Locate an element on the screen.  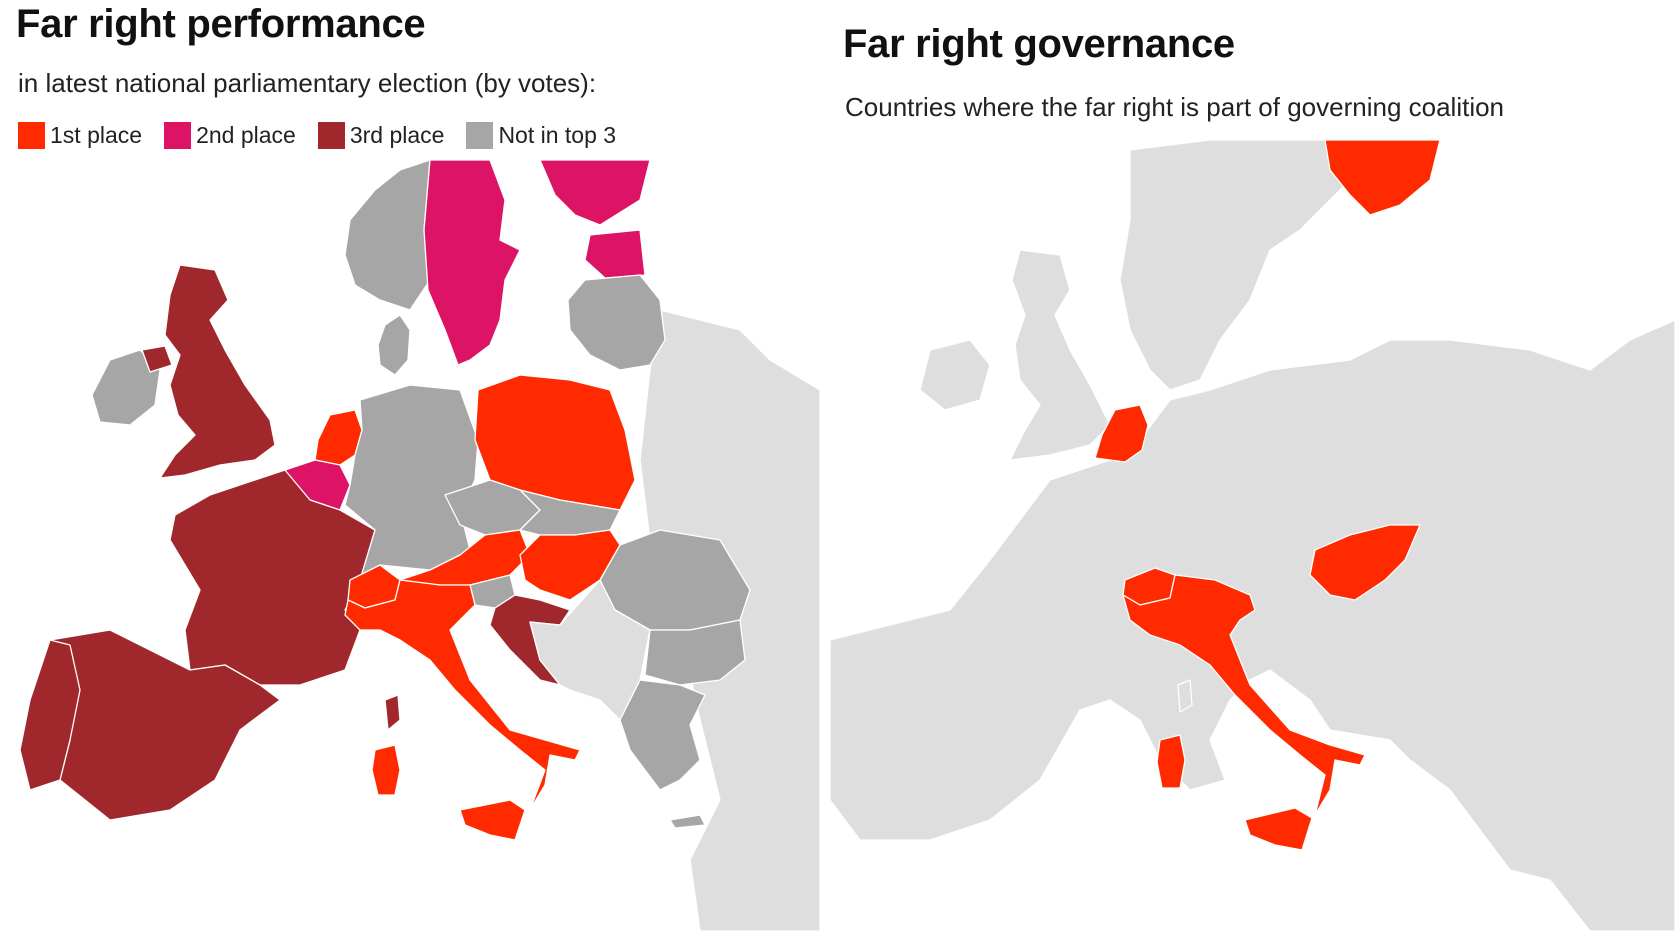
legend-swatch-2nd is located at coordinates (178, 135).